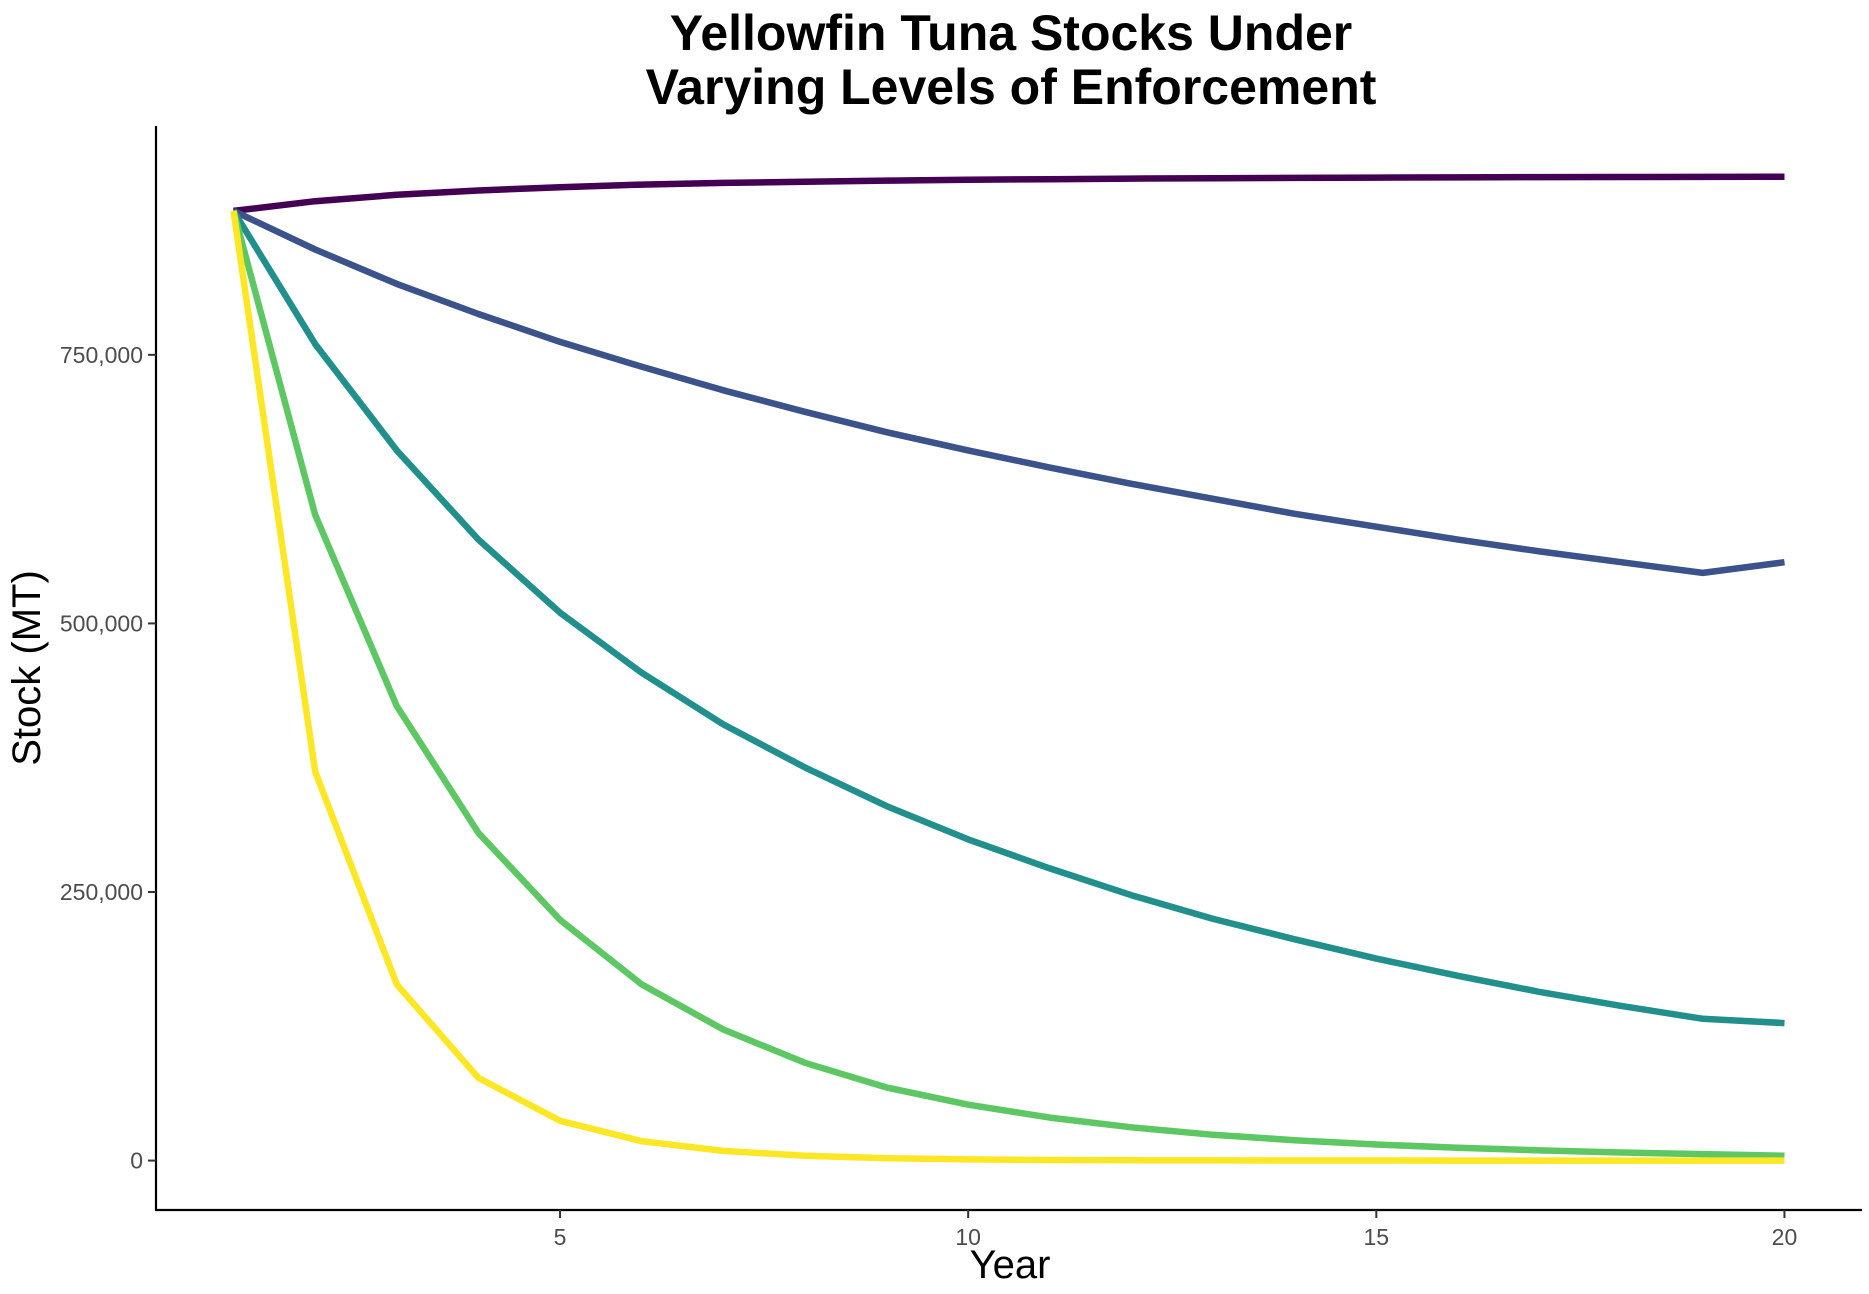 The height and width of the screenshot is (1294, 1869). I want to click on x-tick-label: 10, so click(968, 1237).